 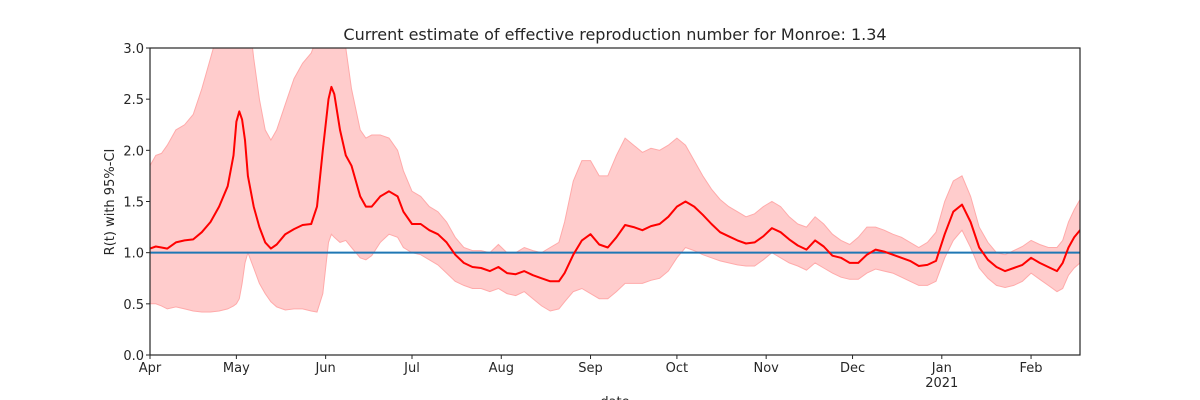 What do you see at coordinates (133, 254) in the screenshot?
I see `y-tick-label: 1.0` at bounding box center [133, 254].